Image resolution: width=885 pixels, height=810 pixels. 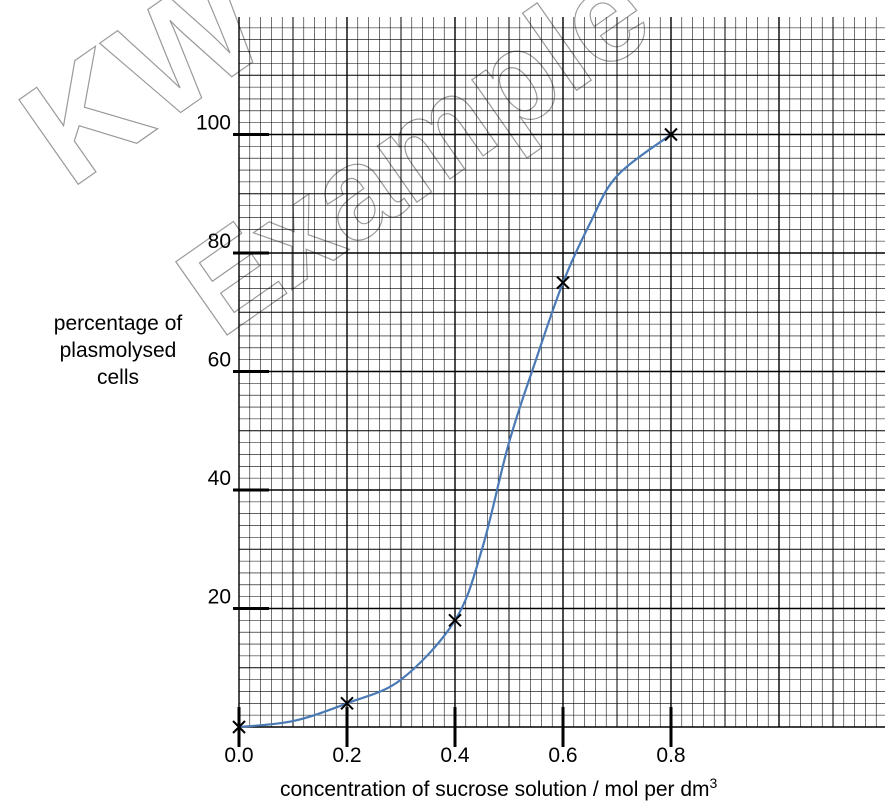 I want to click on x-axis-label-superscript: 3, so click(x=713, y=783).